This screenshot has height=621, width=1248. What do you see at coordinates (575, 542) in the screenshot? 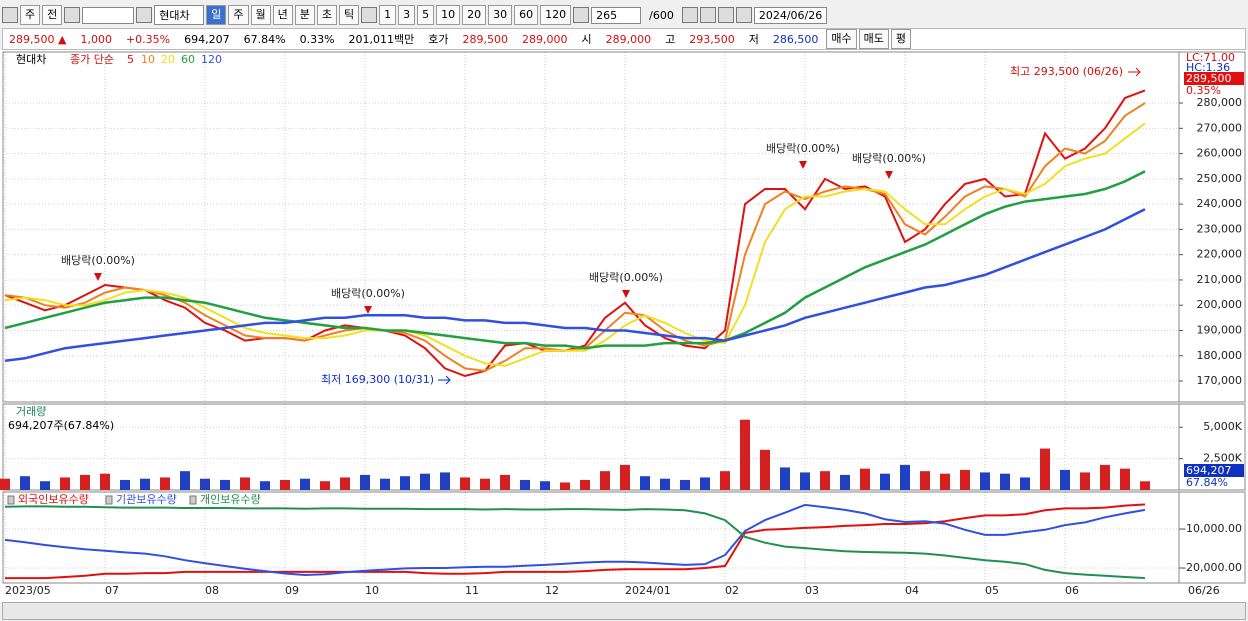
I see `line-series` at bounding box center [575, 542].